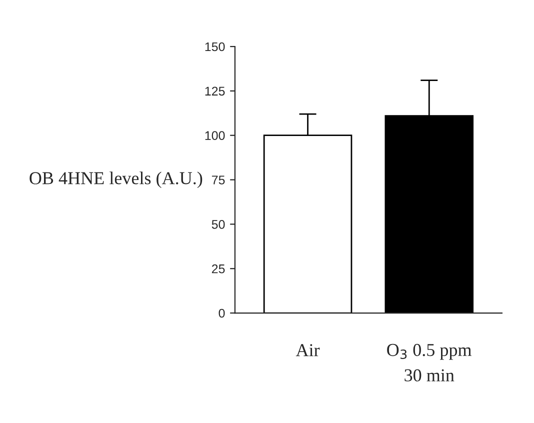 This screenshot has width=534, height=423. Describe the element at coordinates (308, 350) in the screenshot. I see `x-tick-label: Air` at that location.